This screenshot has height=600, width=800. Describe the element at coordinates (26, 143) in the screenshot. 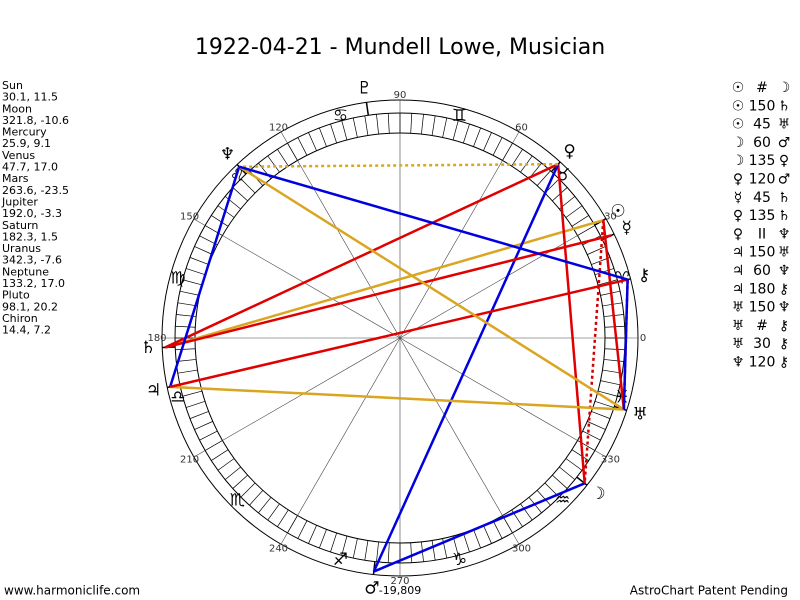

I see `planet-position: 25.9, 9.1` at that location.